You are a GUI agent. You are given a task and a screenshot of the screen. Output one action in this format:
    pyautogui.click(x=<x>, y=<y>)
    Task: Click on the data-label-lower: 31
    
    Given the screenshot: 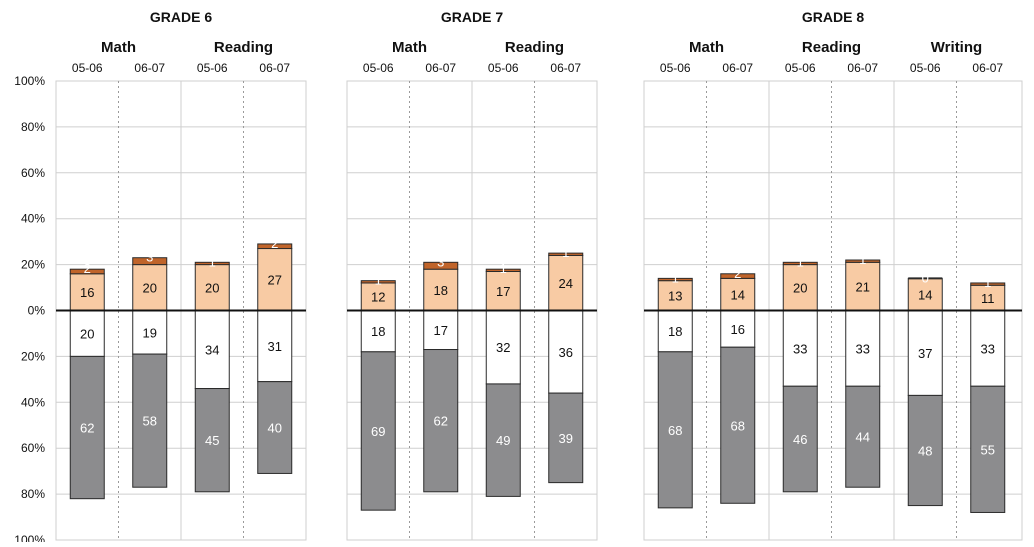 What is the action you would take?
    pyautogui.click(x=275, y=346)
    